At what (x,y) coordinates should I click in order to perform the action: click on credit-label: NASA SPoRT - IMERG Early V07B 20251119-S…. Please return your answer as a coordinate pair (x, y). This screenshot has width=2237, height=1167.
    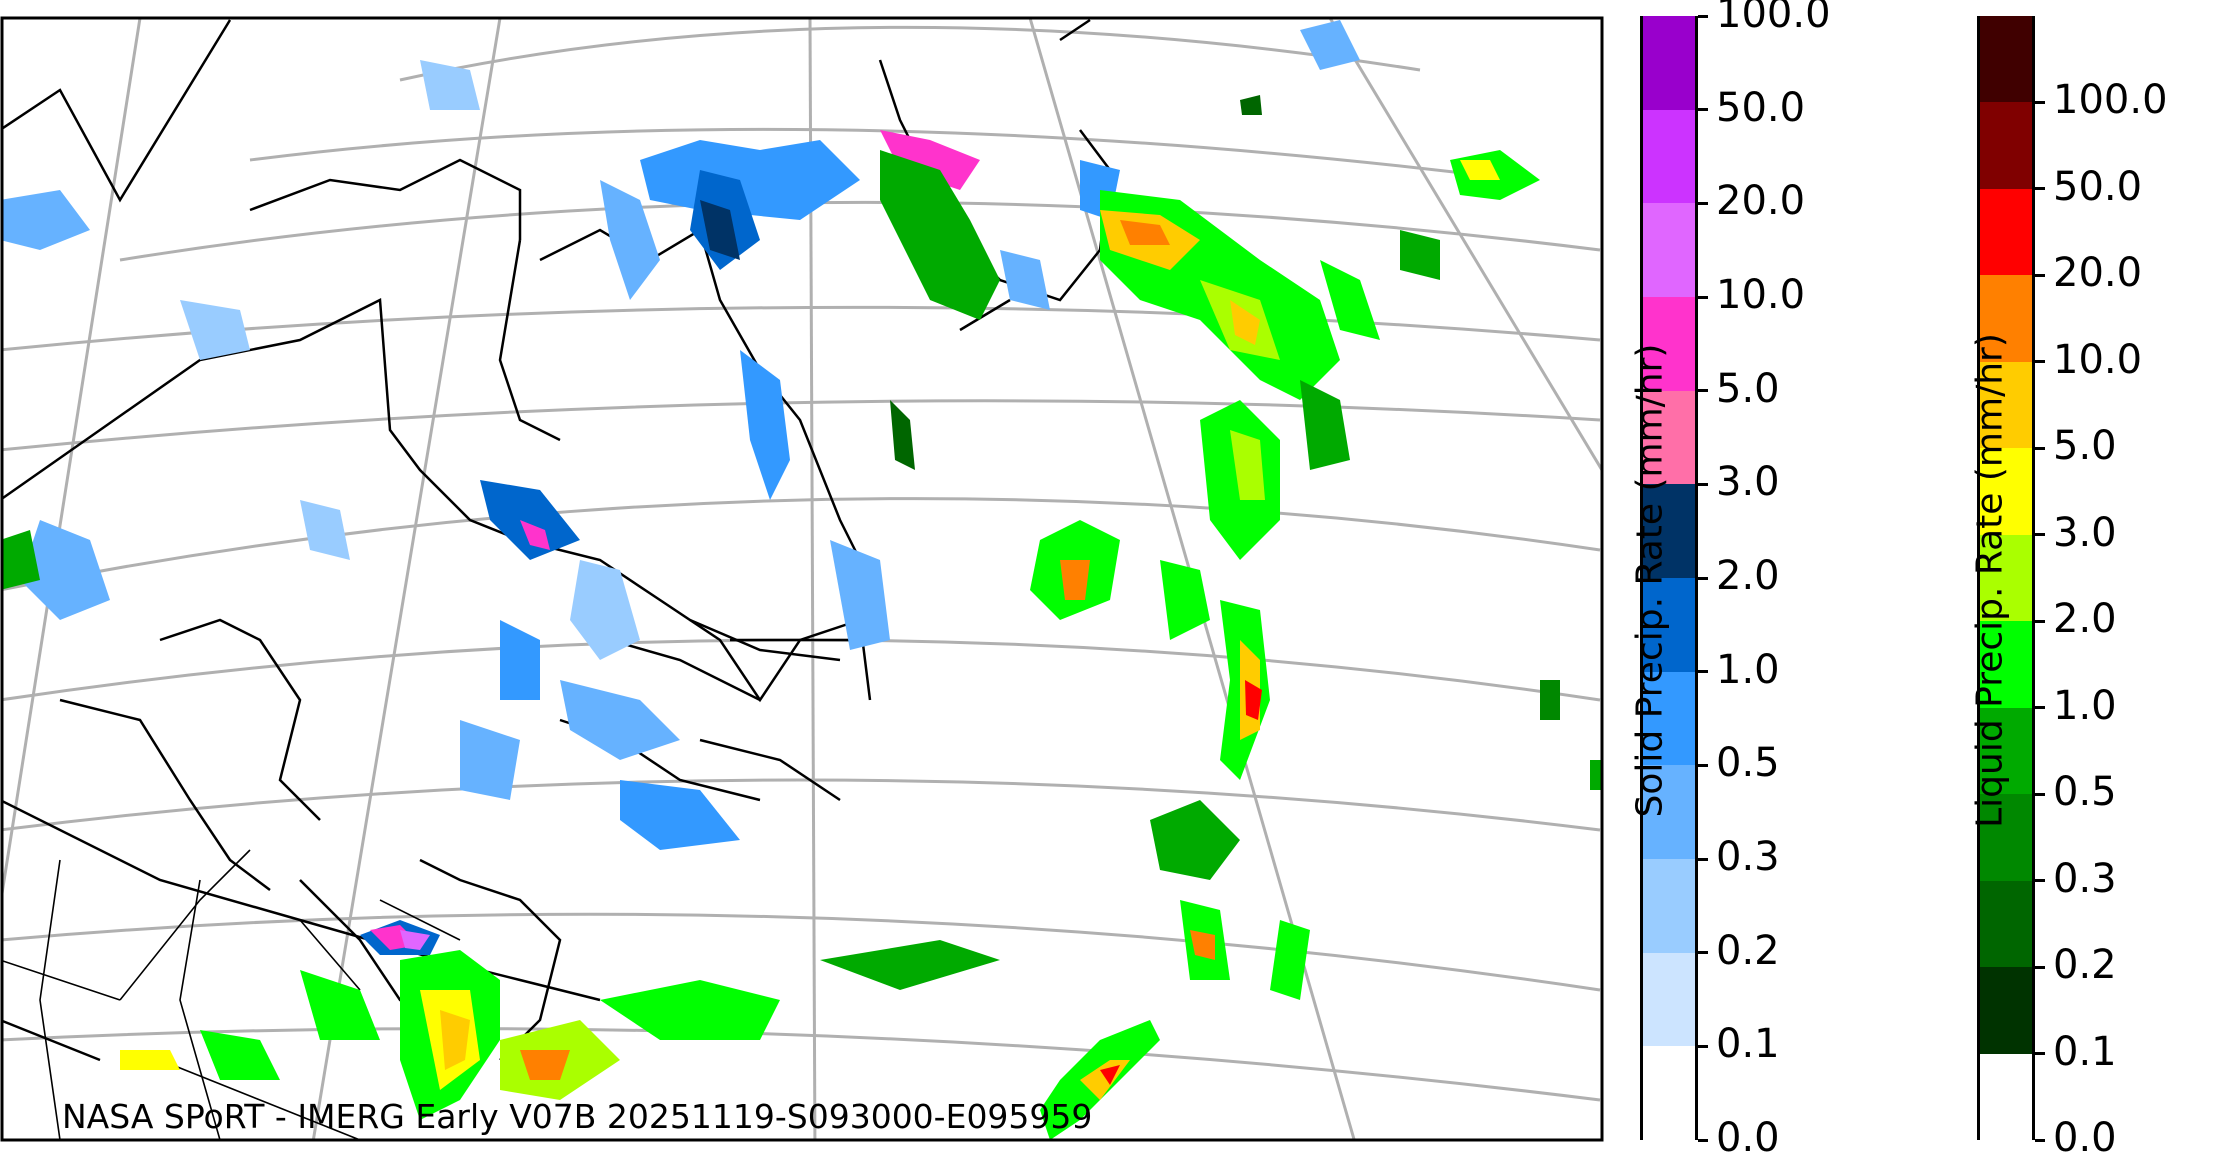
    Looking at the image, I should click on (577, 1116).